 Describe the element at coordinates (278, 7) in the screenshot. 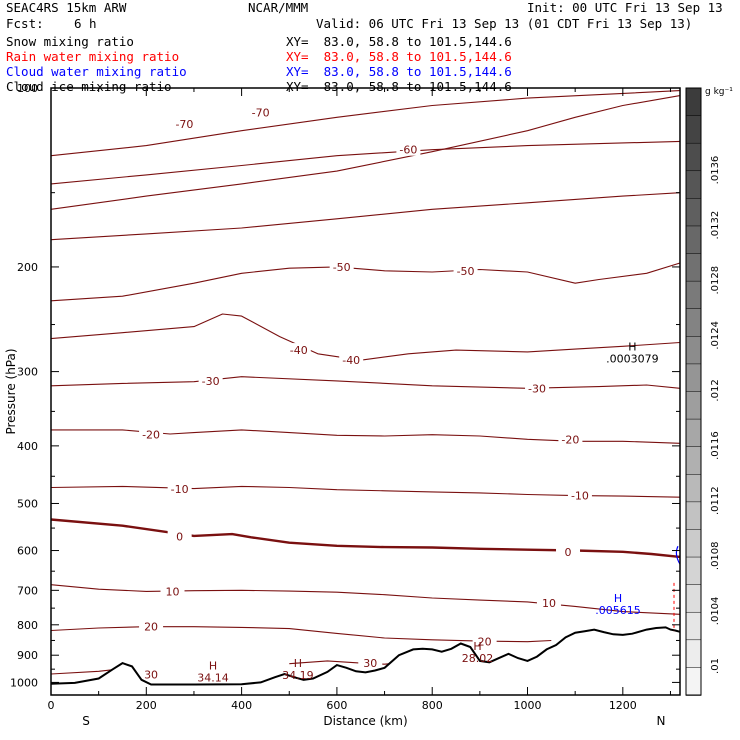

I see `org-label: NCAR/MMM` at that location.